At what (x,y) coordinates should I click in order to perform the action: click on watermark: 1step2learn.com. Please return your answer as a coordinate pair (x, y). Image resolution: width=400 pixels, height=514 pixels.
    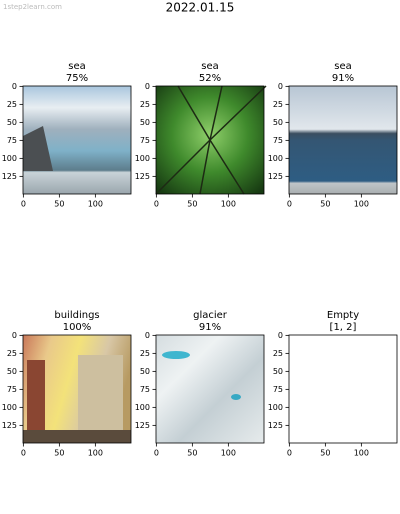
    Looking at the image, I should click on (32, 7).